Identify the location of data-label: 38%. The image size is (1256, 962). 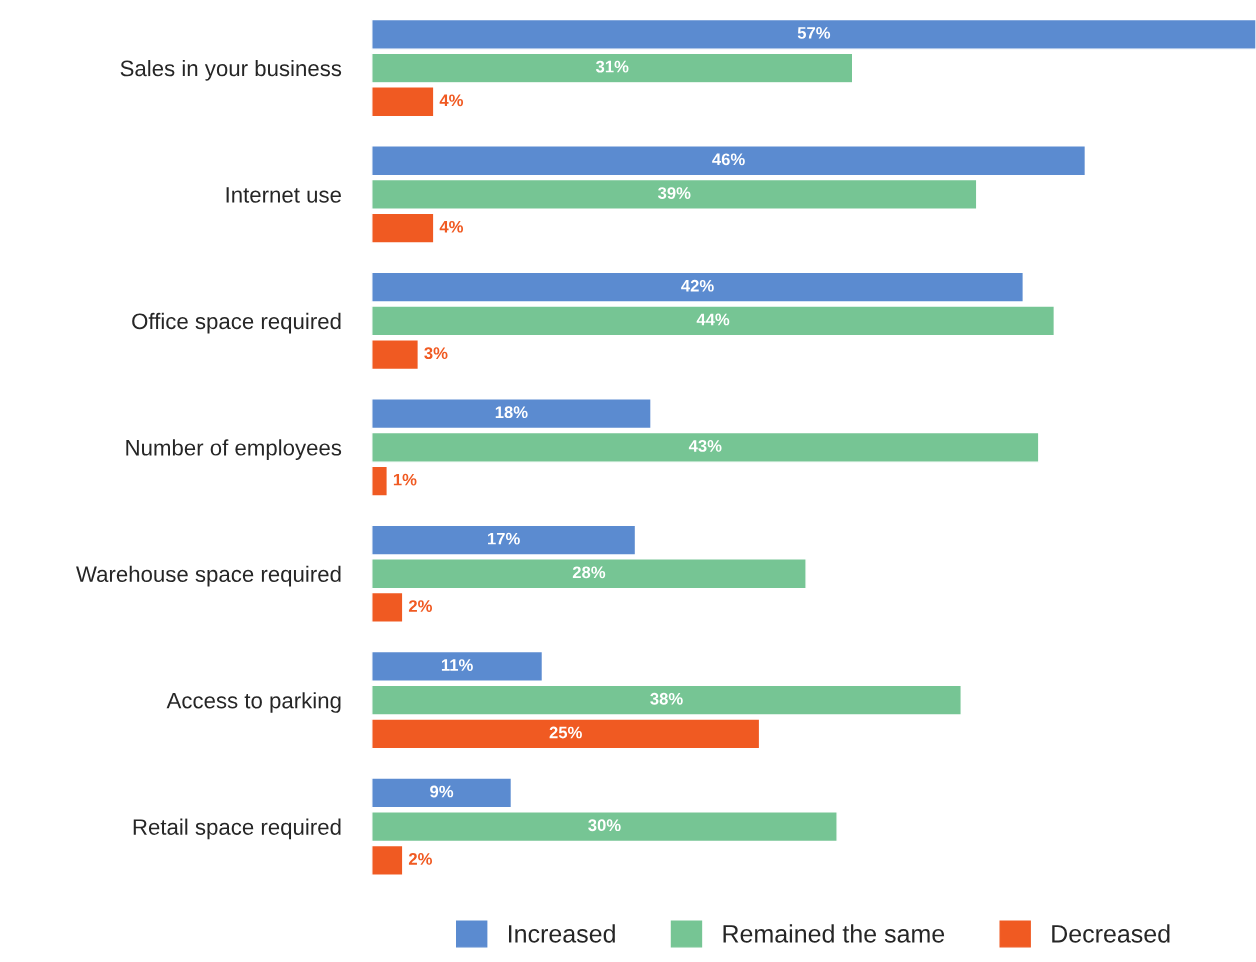
(666, 698).